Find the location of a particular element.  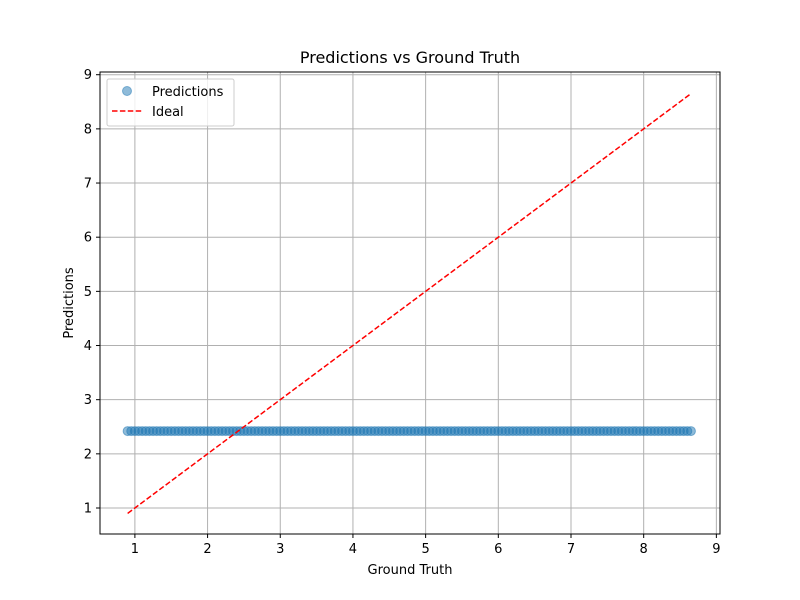

x-tick-label: 4 is located at coordinates (353, 549).